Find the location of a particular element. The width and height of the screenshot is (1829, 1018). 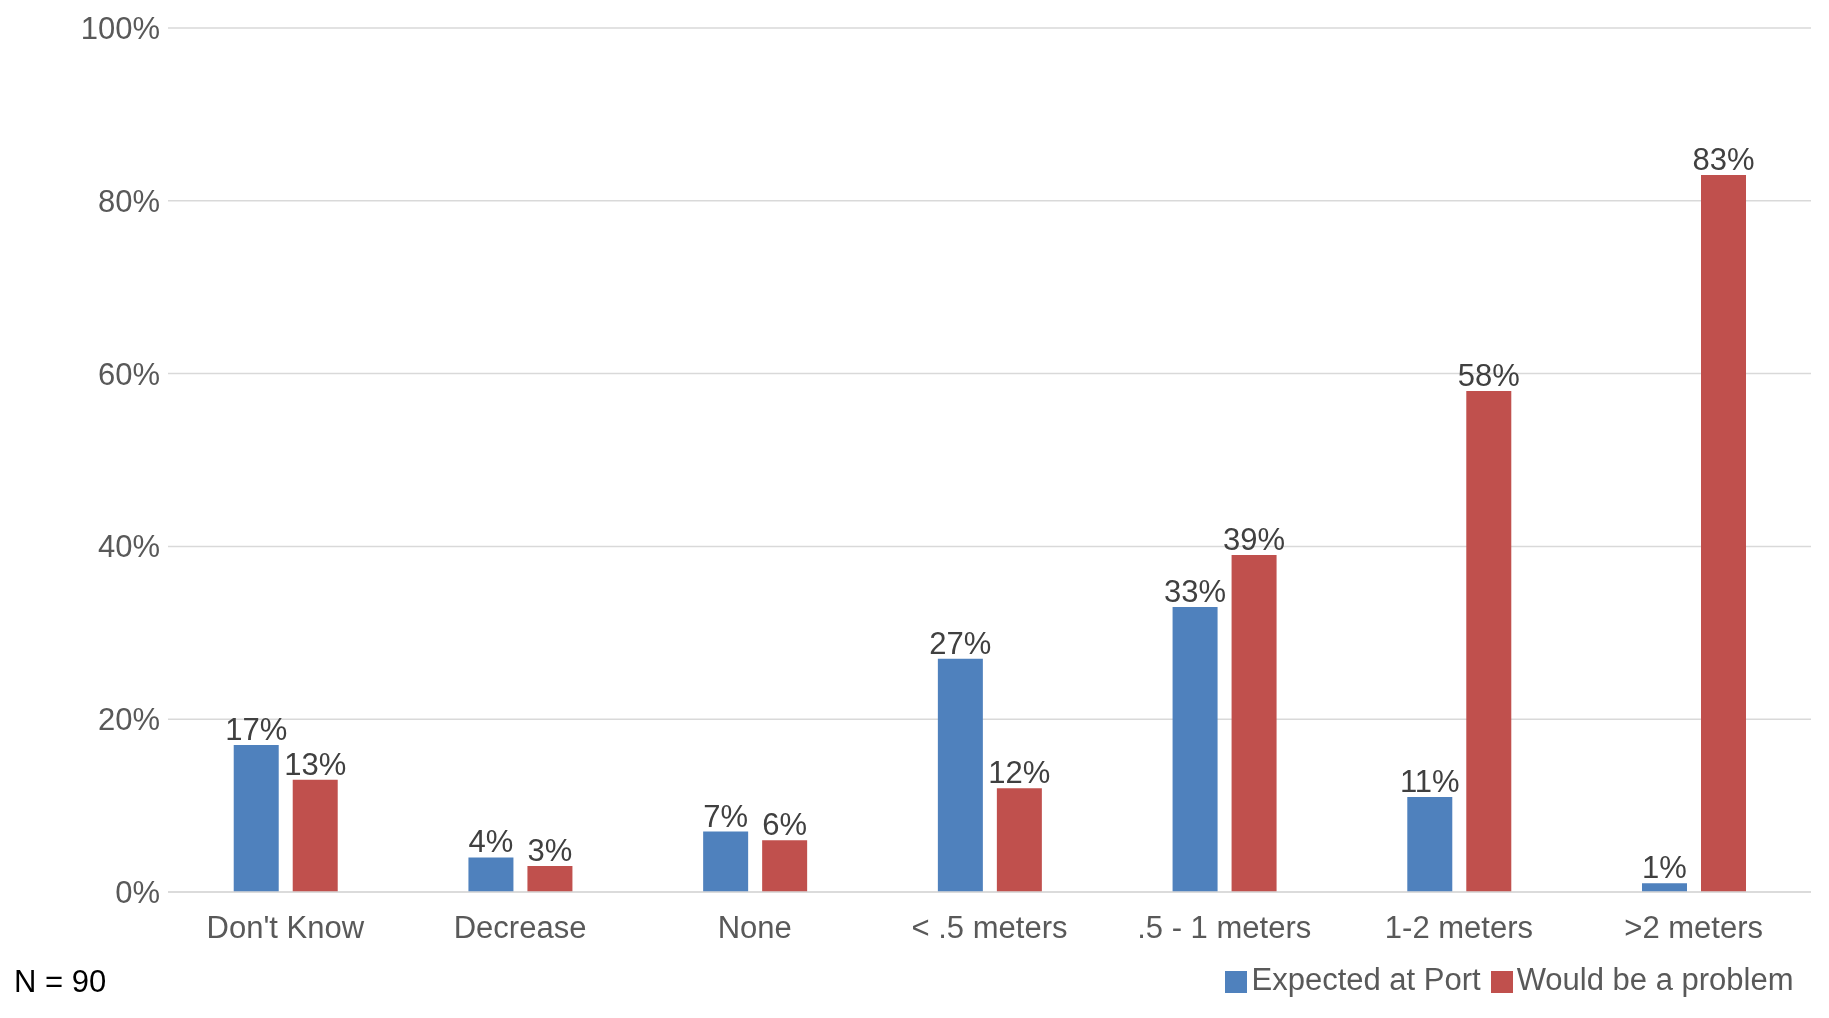

data-label: 3% is located at coordinates (550, 851).